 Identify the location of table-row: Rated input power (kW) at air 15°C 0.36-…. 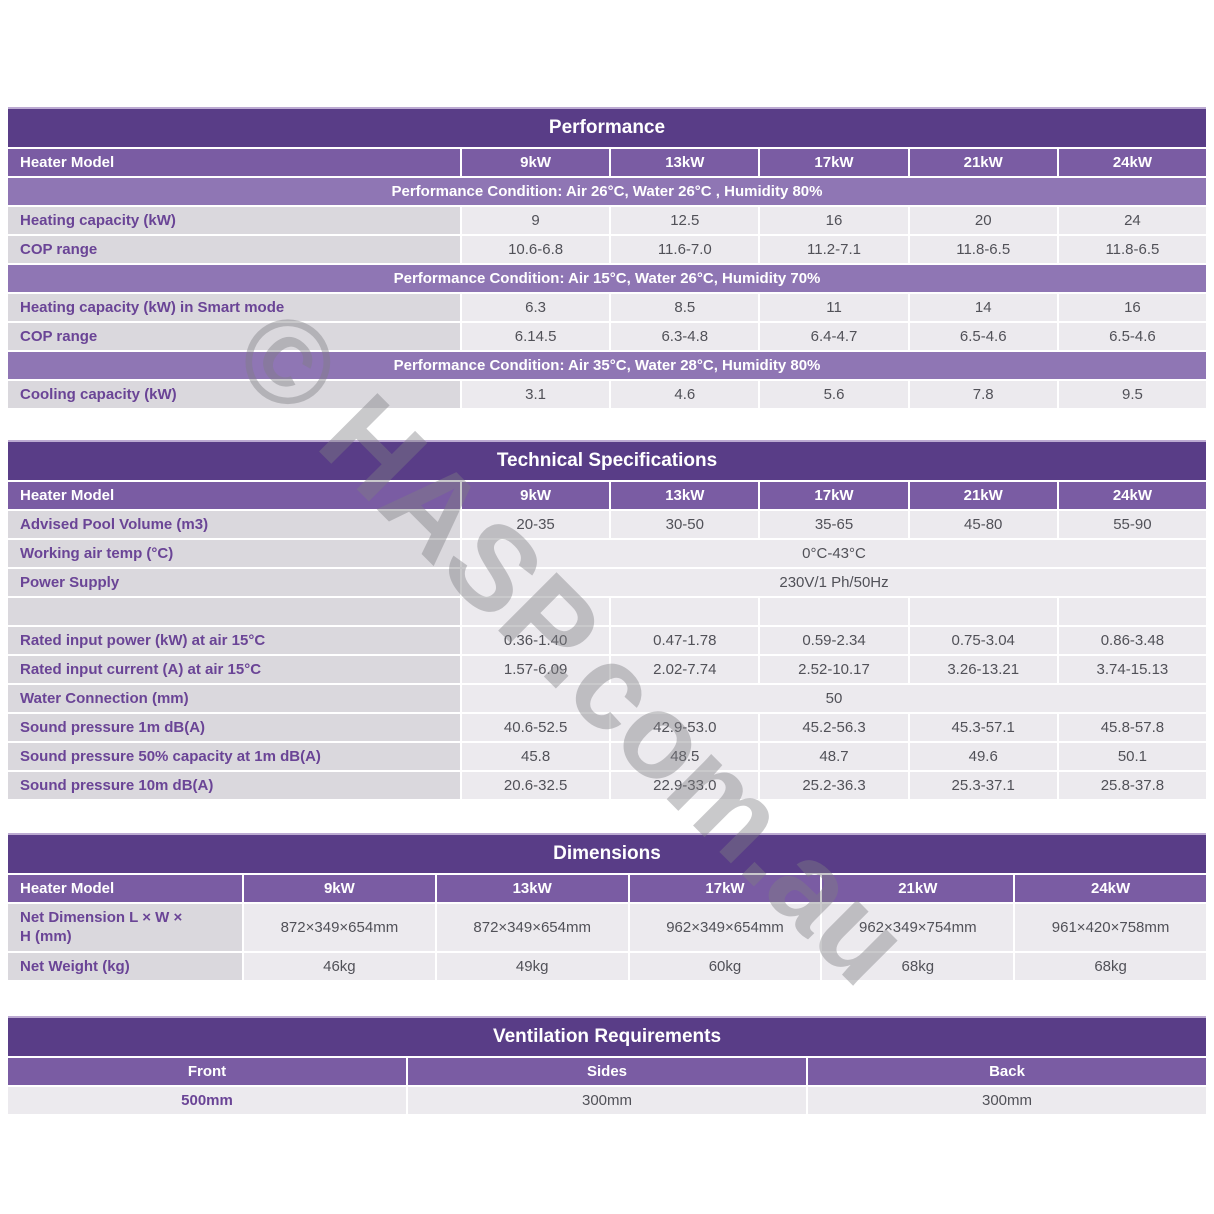
(607, 640).